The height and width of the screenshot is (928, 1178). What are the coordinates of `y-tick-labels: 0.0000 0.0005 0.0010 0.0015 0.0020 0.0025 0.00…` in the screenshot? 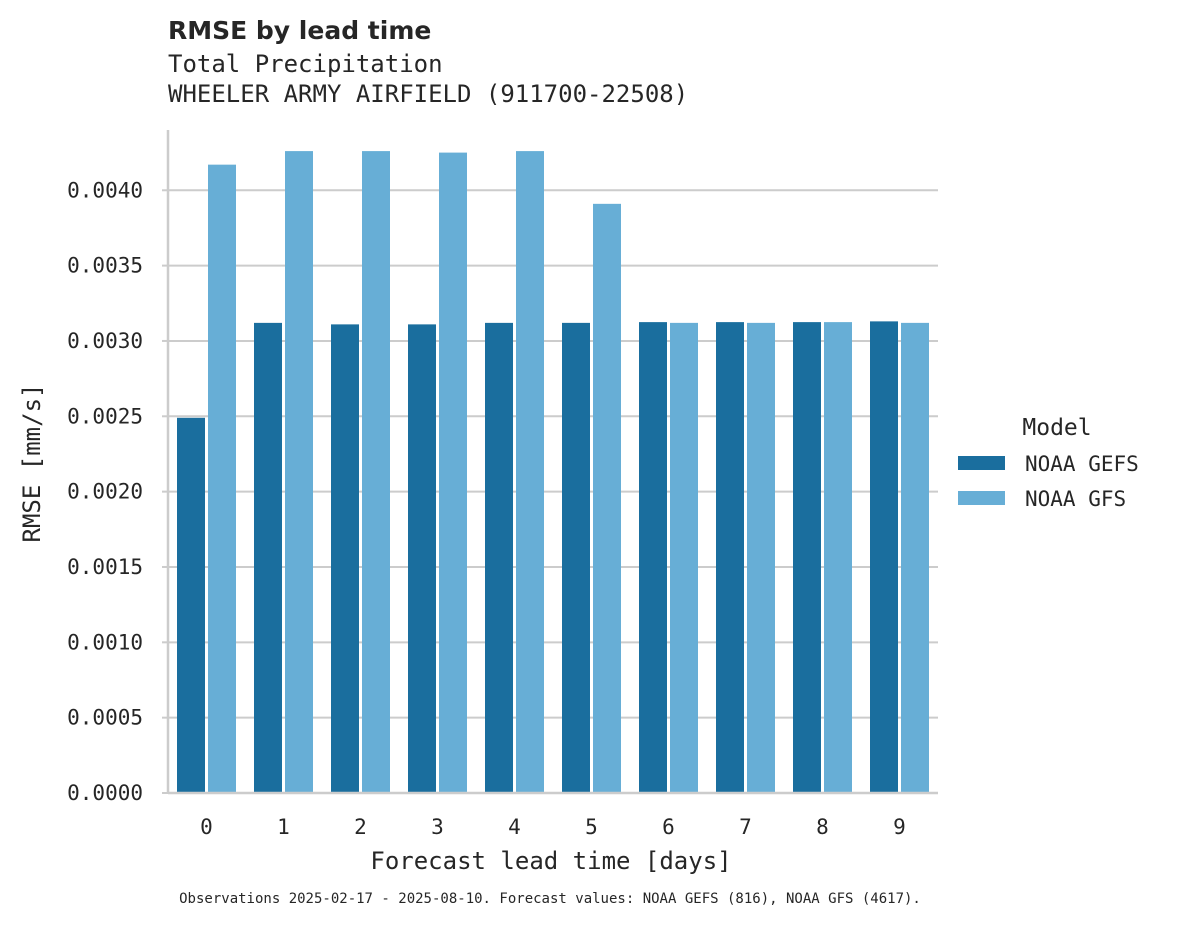 It's located at (105, 491).